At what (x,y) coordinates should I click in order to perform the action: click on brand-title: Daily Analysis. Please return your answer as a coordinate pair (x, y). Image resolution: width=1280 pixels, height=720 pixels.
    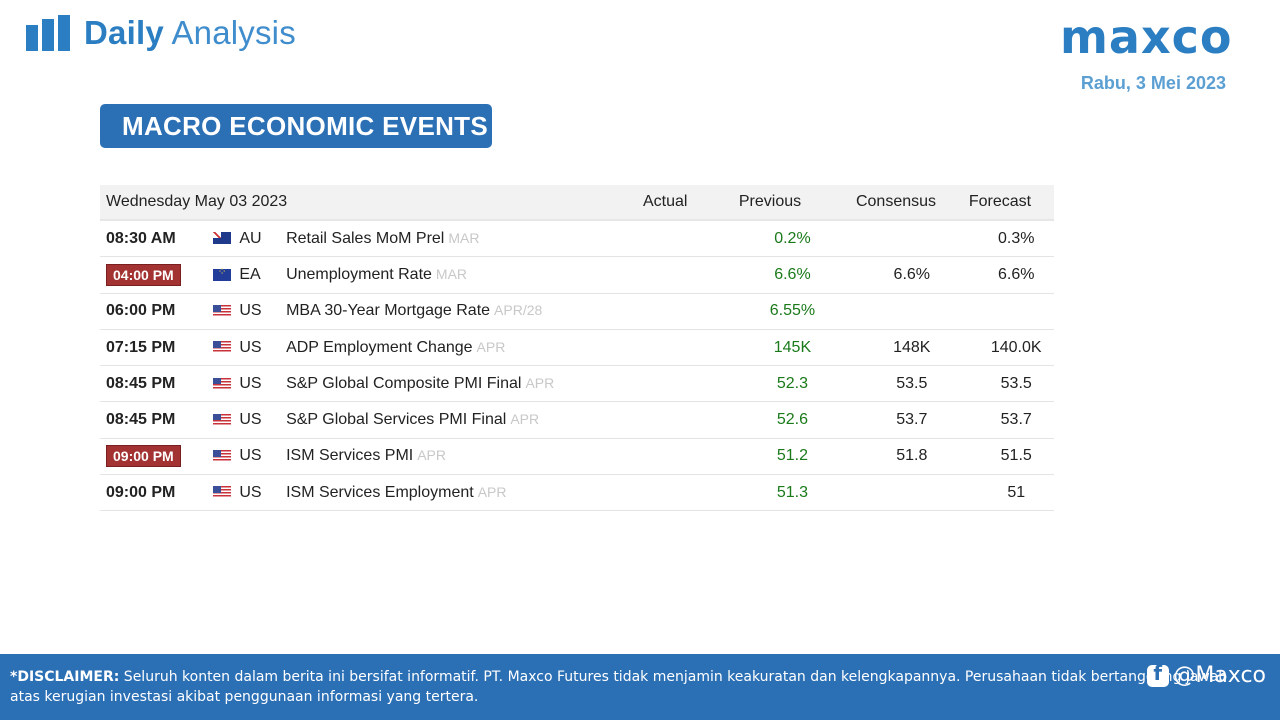
    Looking at the image, I should click on (190, 33).